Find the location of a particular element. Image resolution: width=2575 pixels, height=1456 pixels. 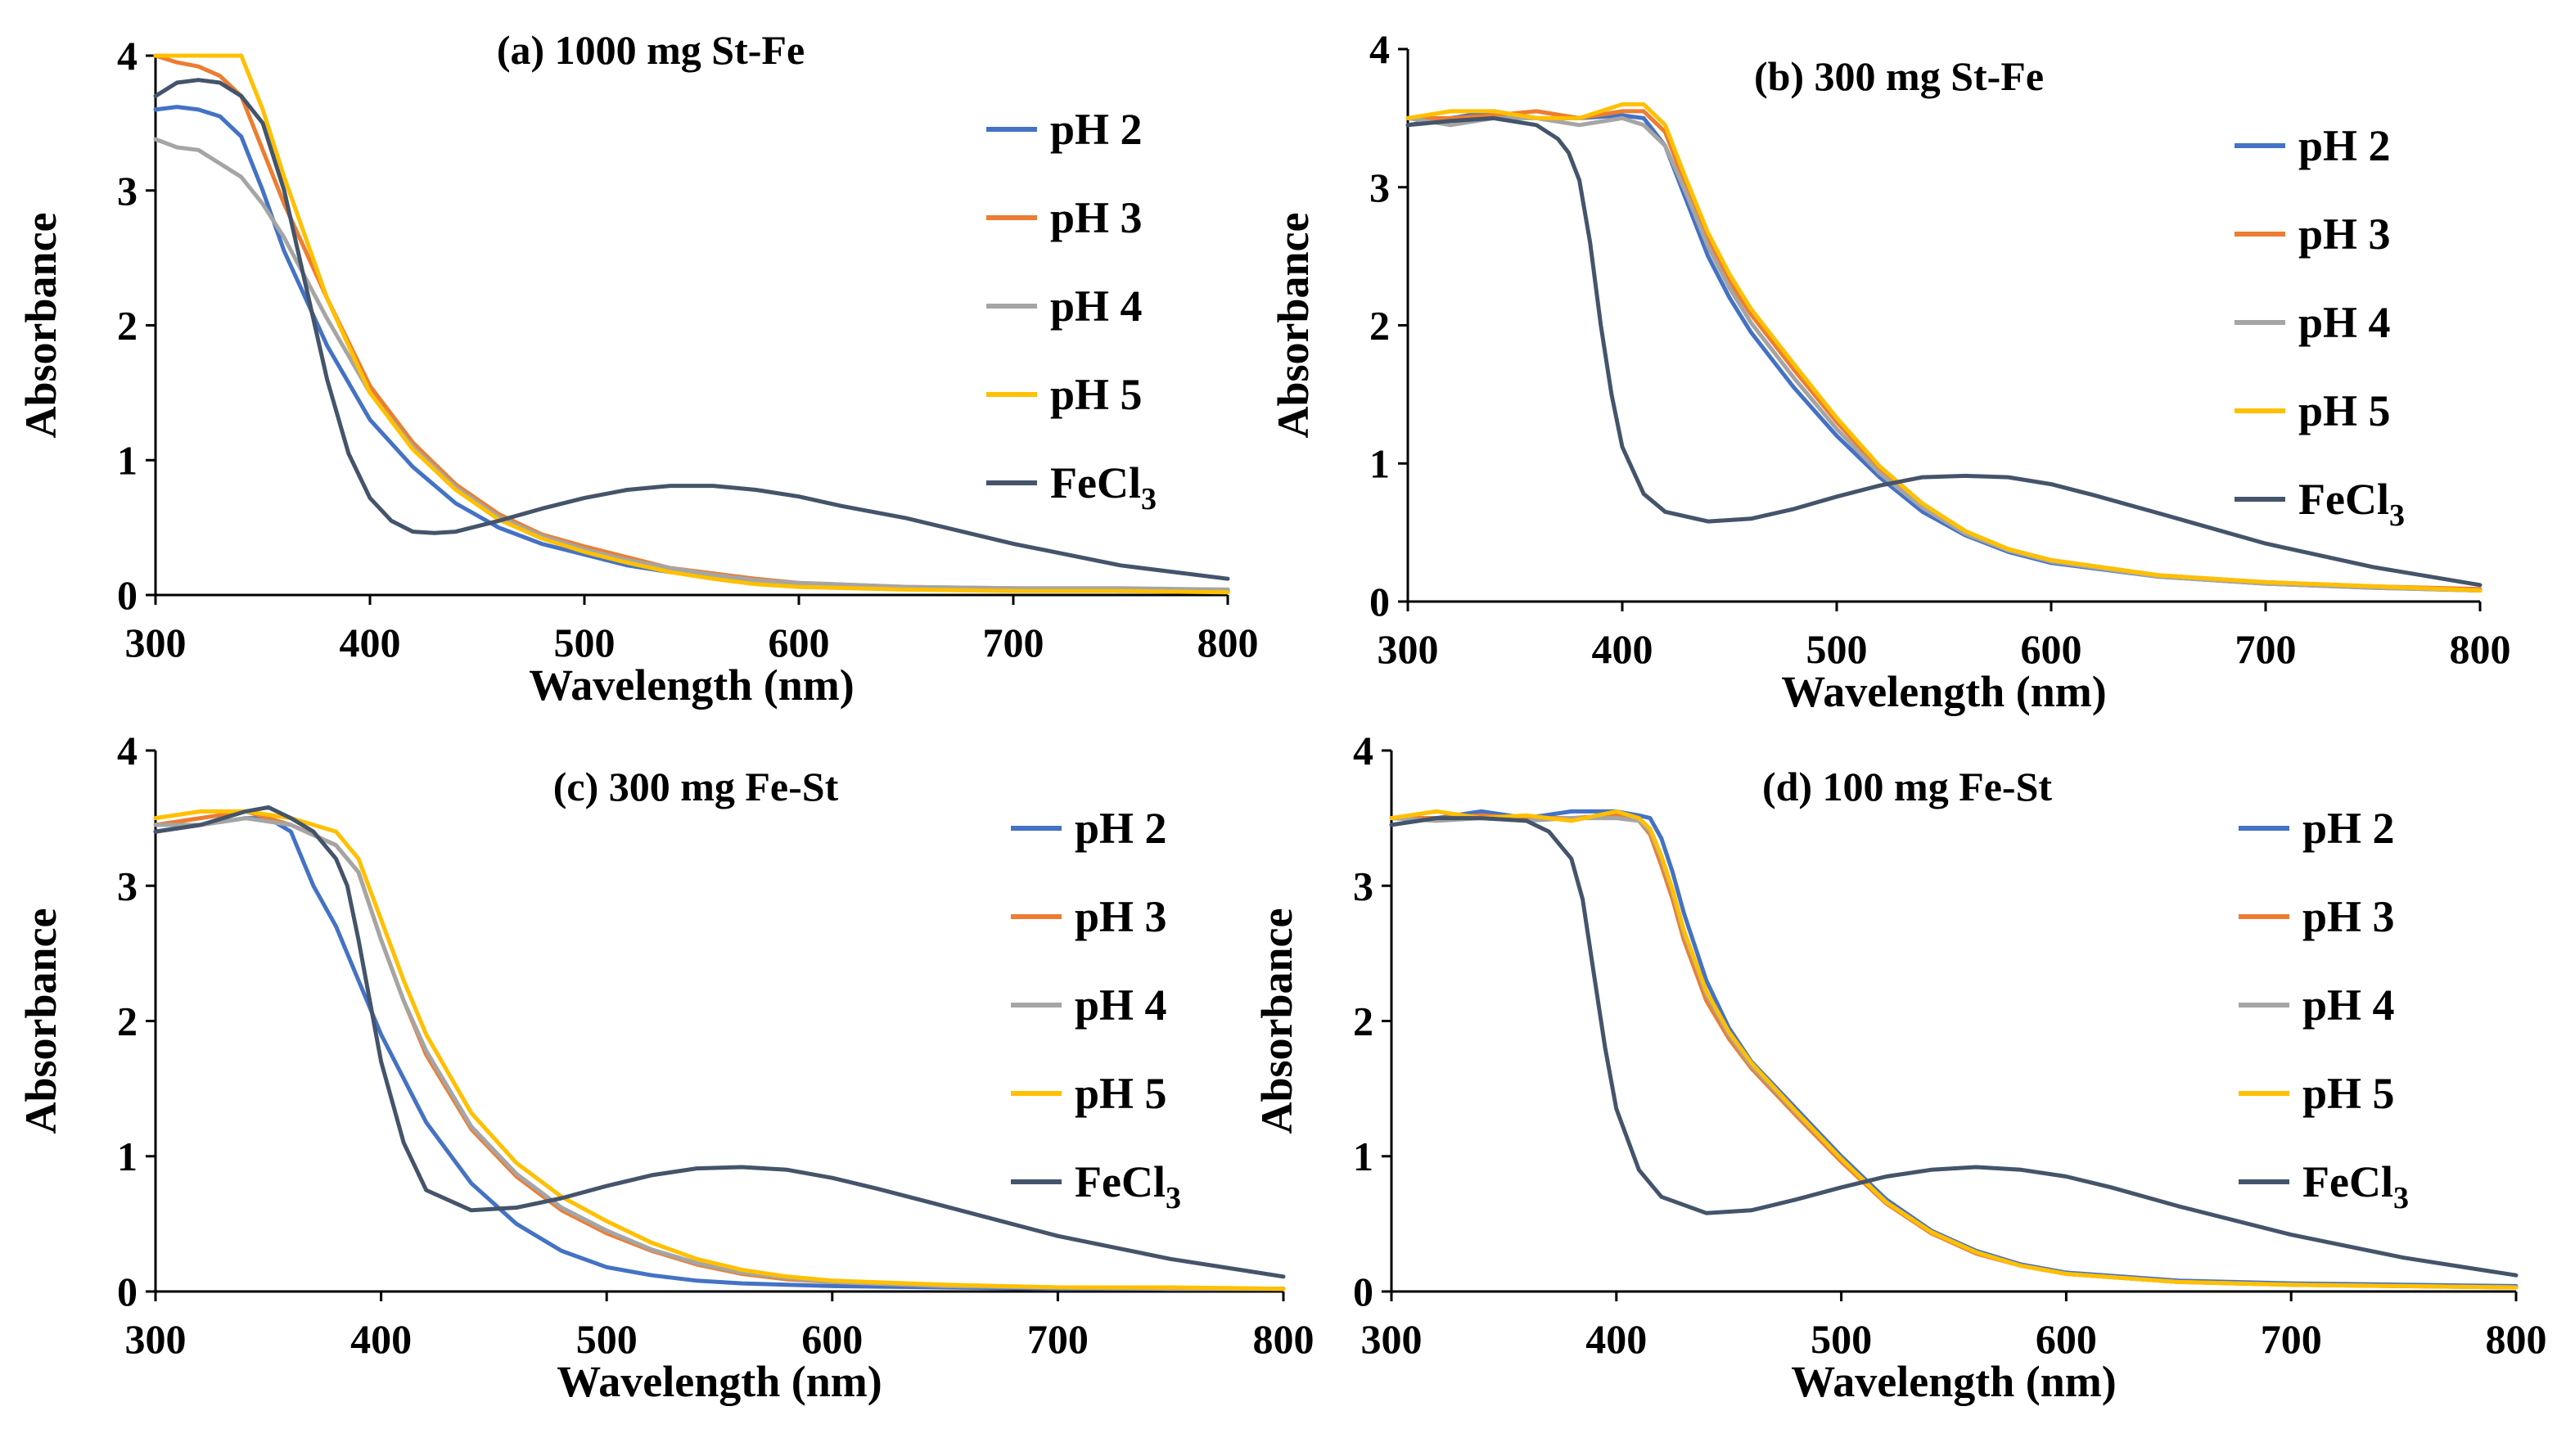

chart-title: (d) 100 mg Fe-St is located at coordinates (1907, 786).